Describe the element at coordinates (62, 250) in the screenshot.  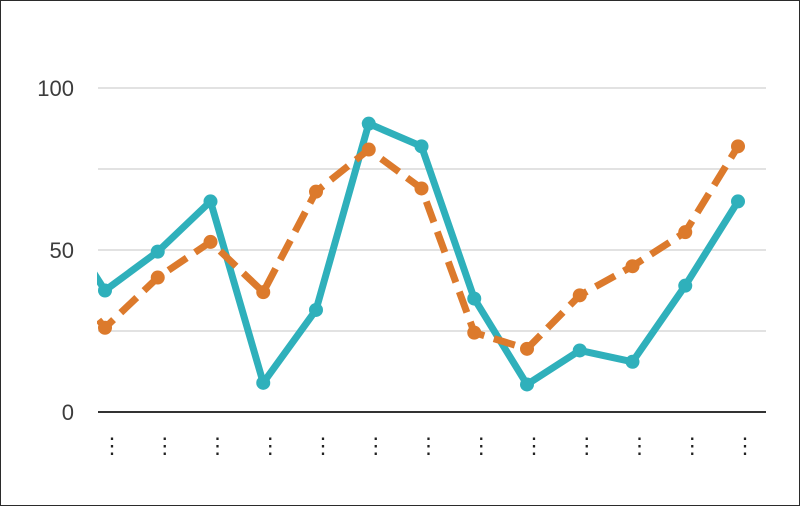
I see `y-tick-label: 50` at that location.